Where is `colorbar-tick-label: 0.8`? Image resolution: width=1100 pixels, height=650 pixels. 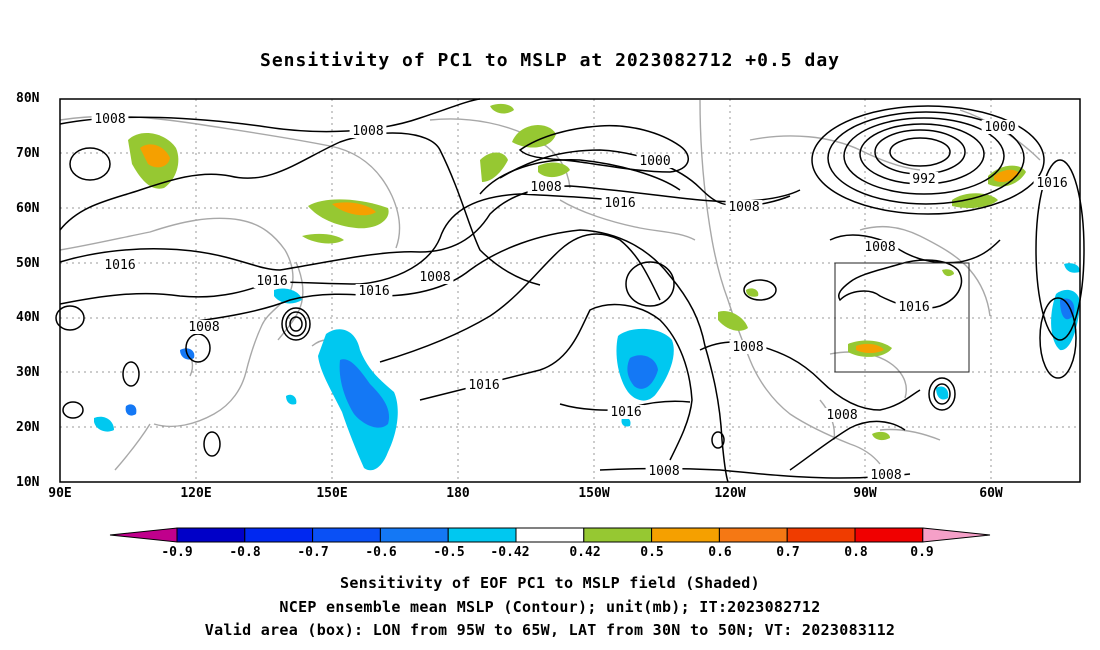 colorbar-tick-label: 0.8 is located at coordinates (856, 552).